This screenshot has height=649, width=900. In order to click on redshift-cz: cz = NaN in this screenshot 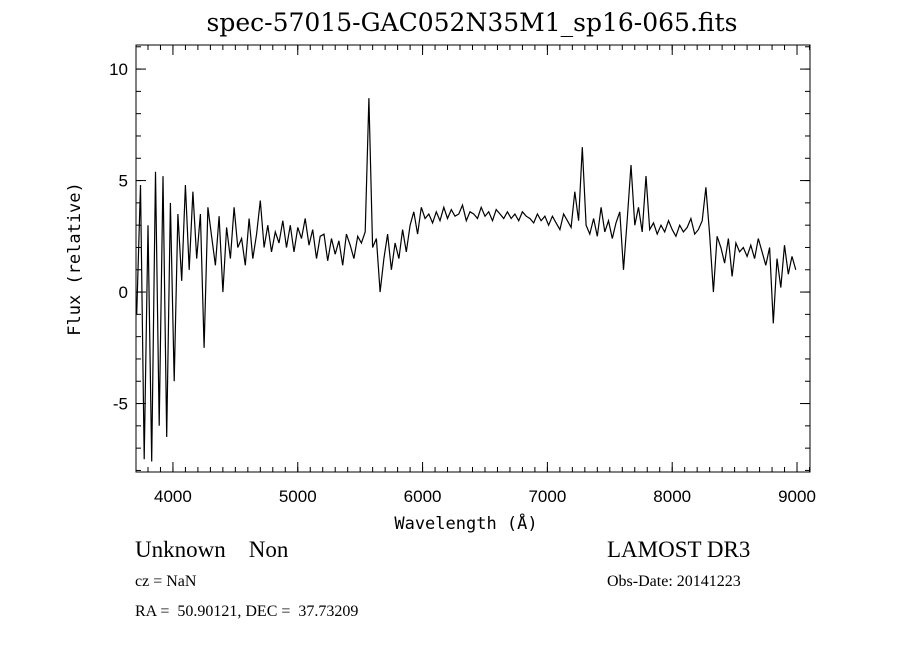, I will do `click(166, 581)`.